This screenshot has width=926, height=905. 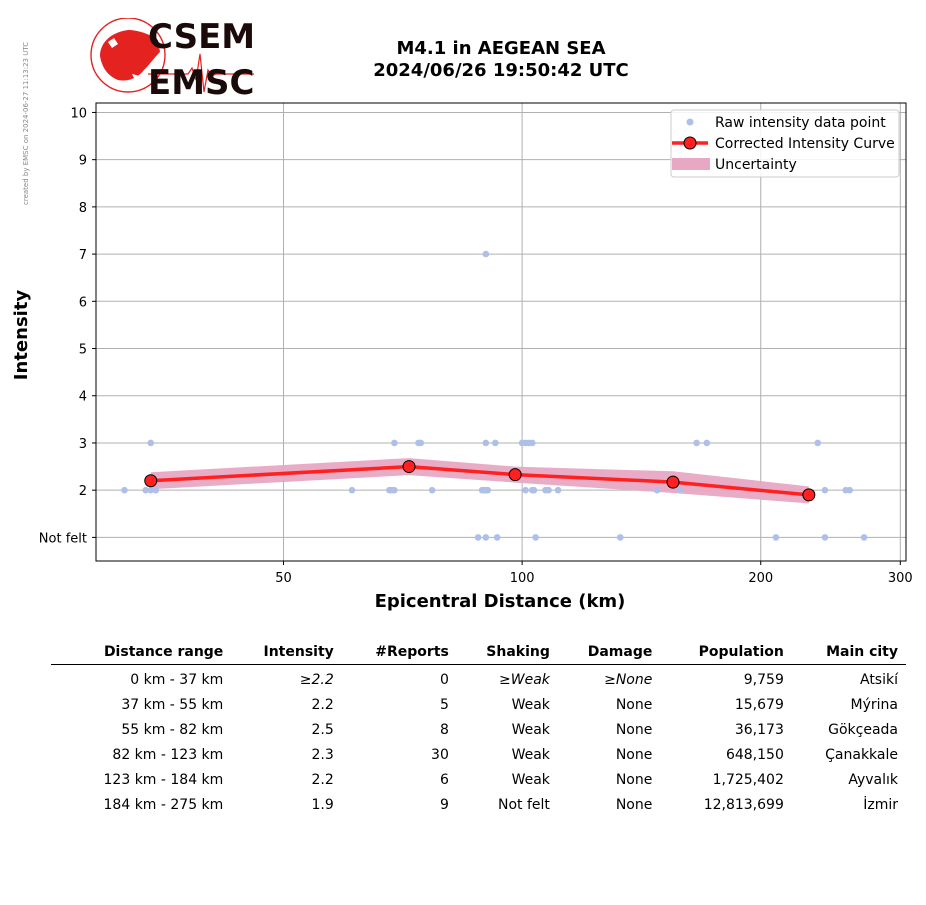 I want to click on cell-reports: 5, so click(x=444, y=704).